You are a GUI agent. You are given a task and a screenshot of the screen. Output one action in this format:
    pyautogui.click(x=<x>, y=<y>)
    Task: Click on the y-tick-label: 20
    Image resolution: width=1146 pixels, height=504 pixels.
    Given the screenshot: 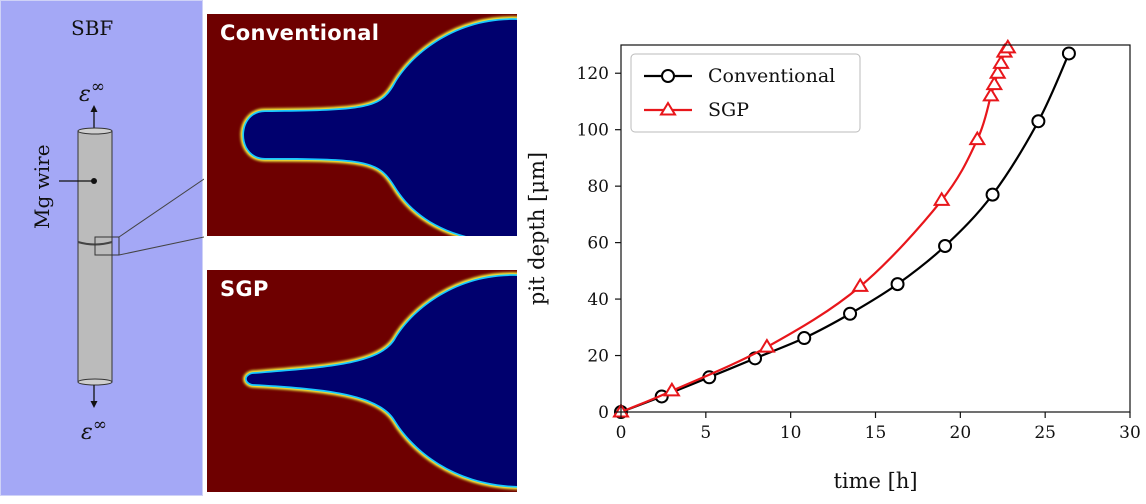 What is the action you would take?
    pyautogui.click(x=598, y=357)
    